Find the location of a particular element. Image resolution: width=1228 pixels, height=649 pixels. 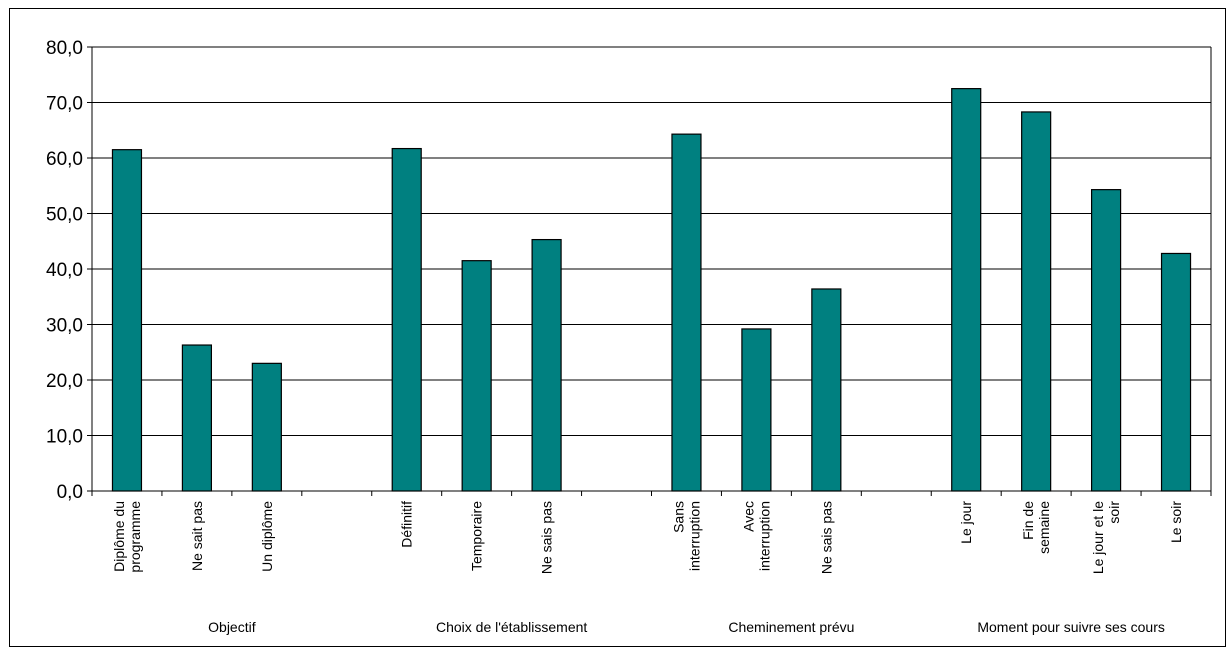

category-label: Diplôme duprogramme is located at coordinates (127, 537).